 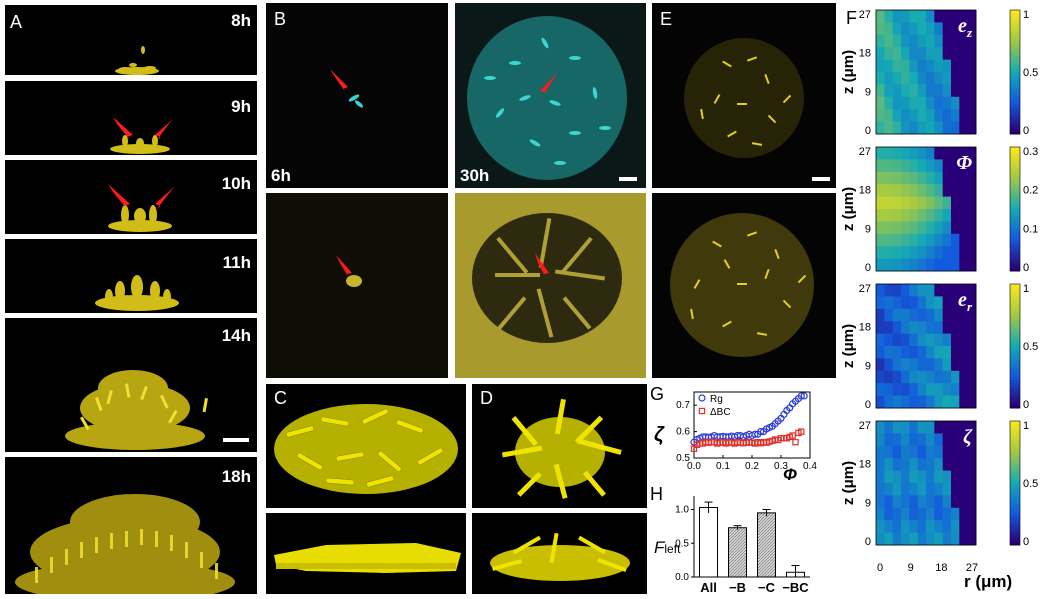 What do you see at coordinates (720, 412) in the screenshot?
I see `g-legend-label: ΔBC` at bounding box center [720, 412].